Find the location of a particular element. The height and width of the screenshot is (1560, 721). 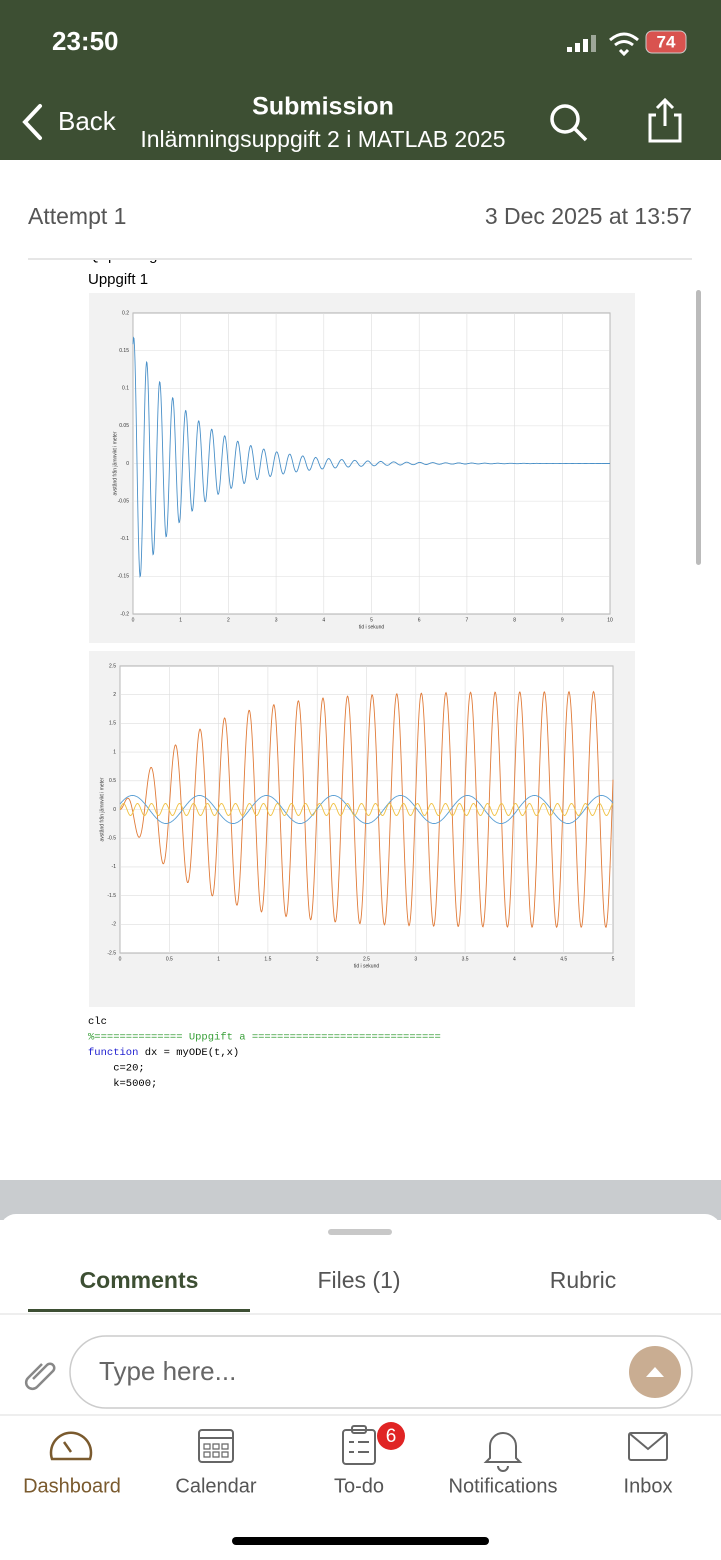

y-tick-label: -0.2 is located at coordinates (124, 614).